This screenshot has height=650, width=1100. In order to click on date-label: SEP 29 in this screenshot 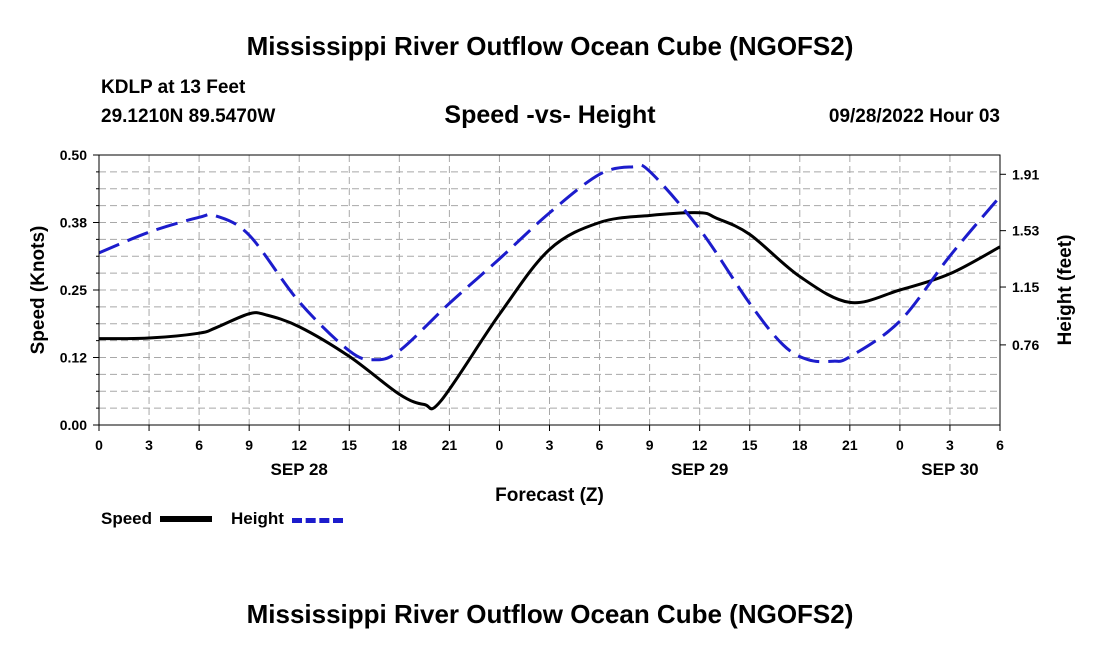, I will do `click(699, 469)`.